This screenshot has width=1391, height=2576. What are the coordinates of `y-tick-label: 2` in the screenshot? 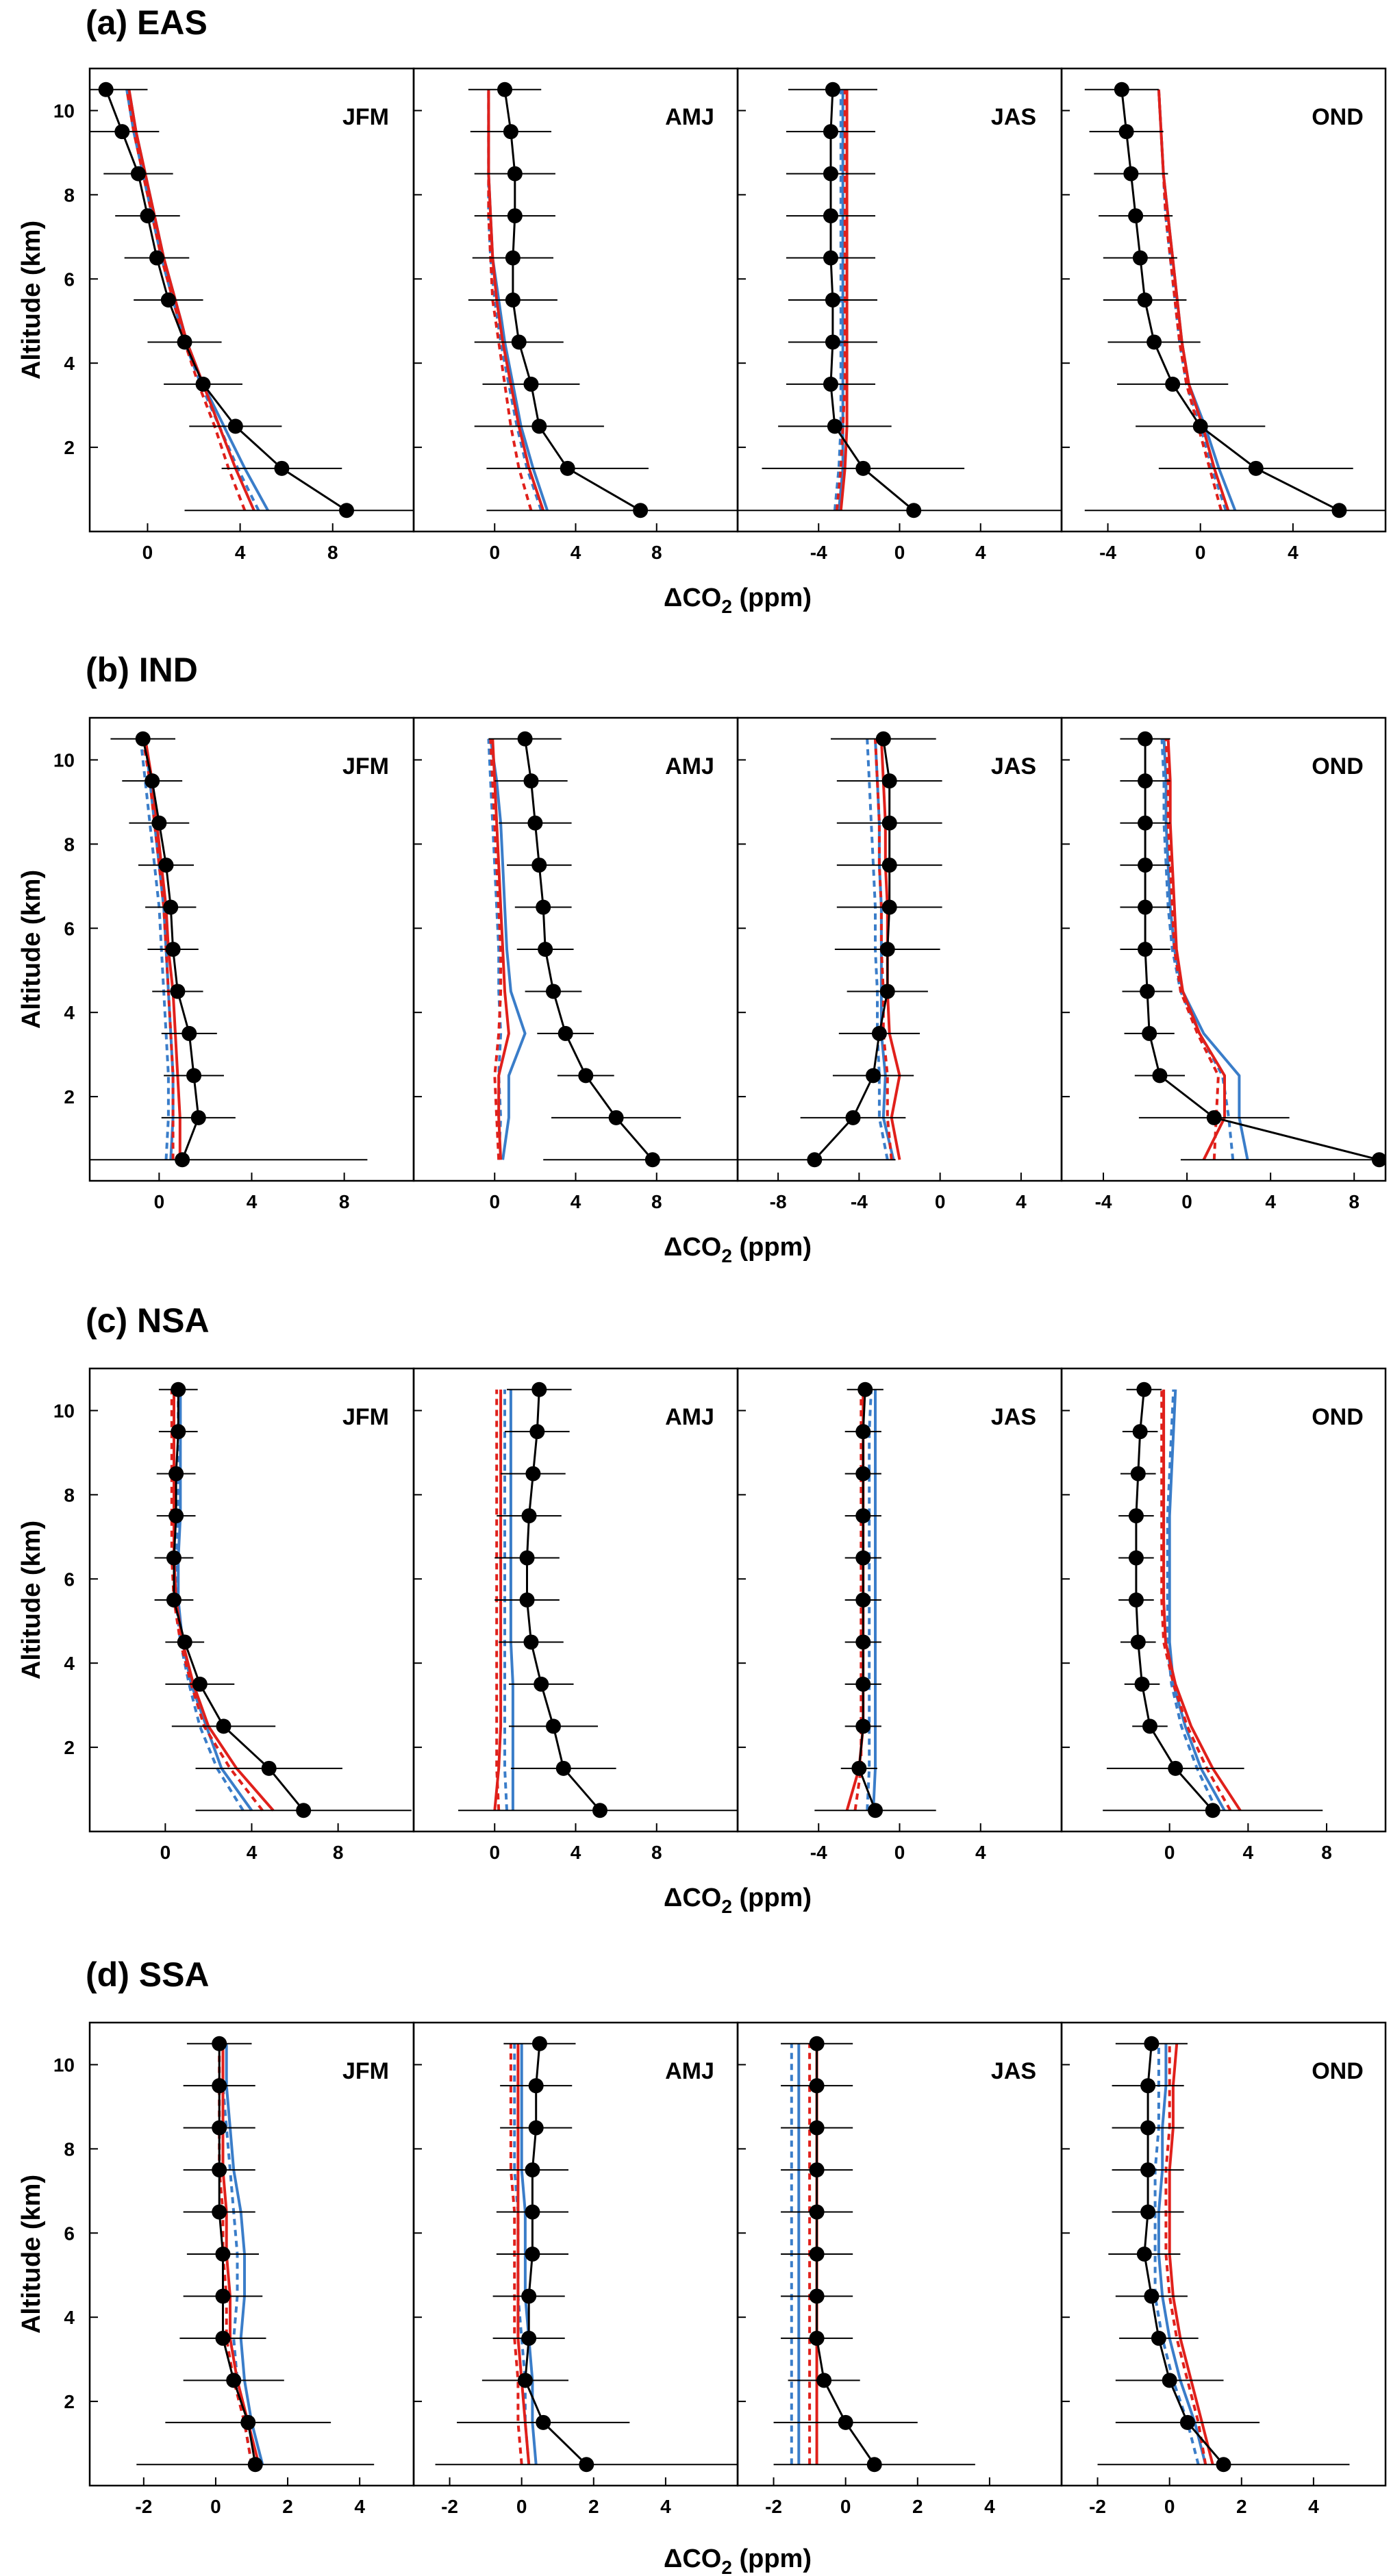 It's located at (69, 1747).